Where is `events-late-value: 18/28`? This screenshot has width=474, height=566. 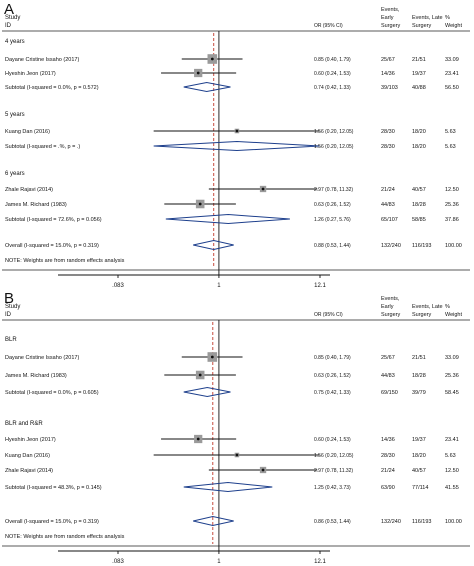 events-late-value: 18/28 is located at coordinates (419, 376).